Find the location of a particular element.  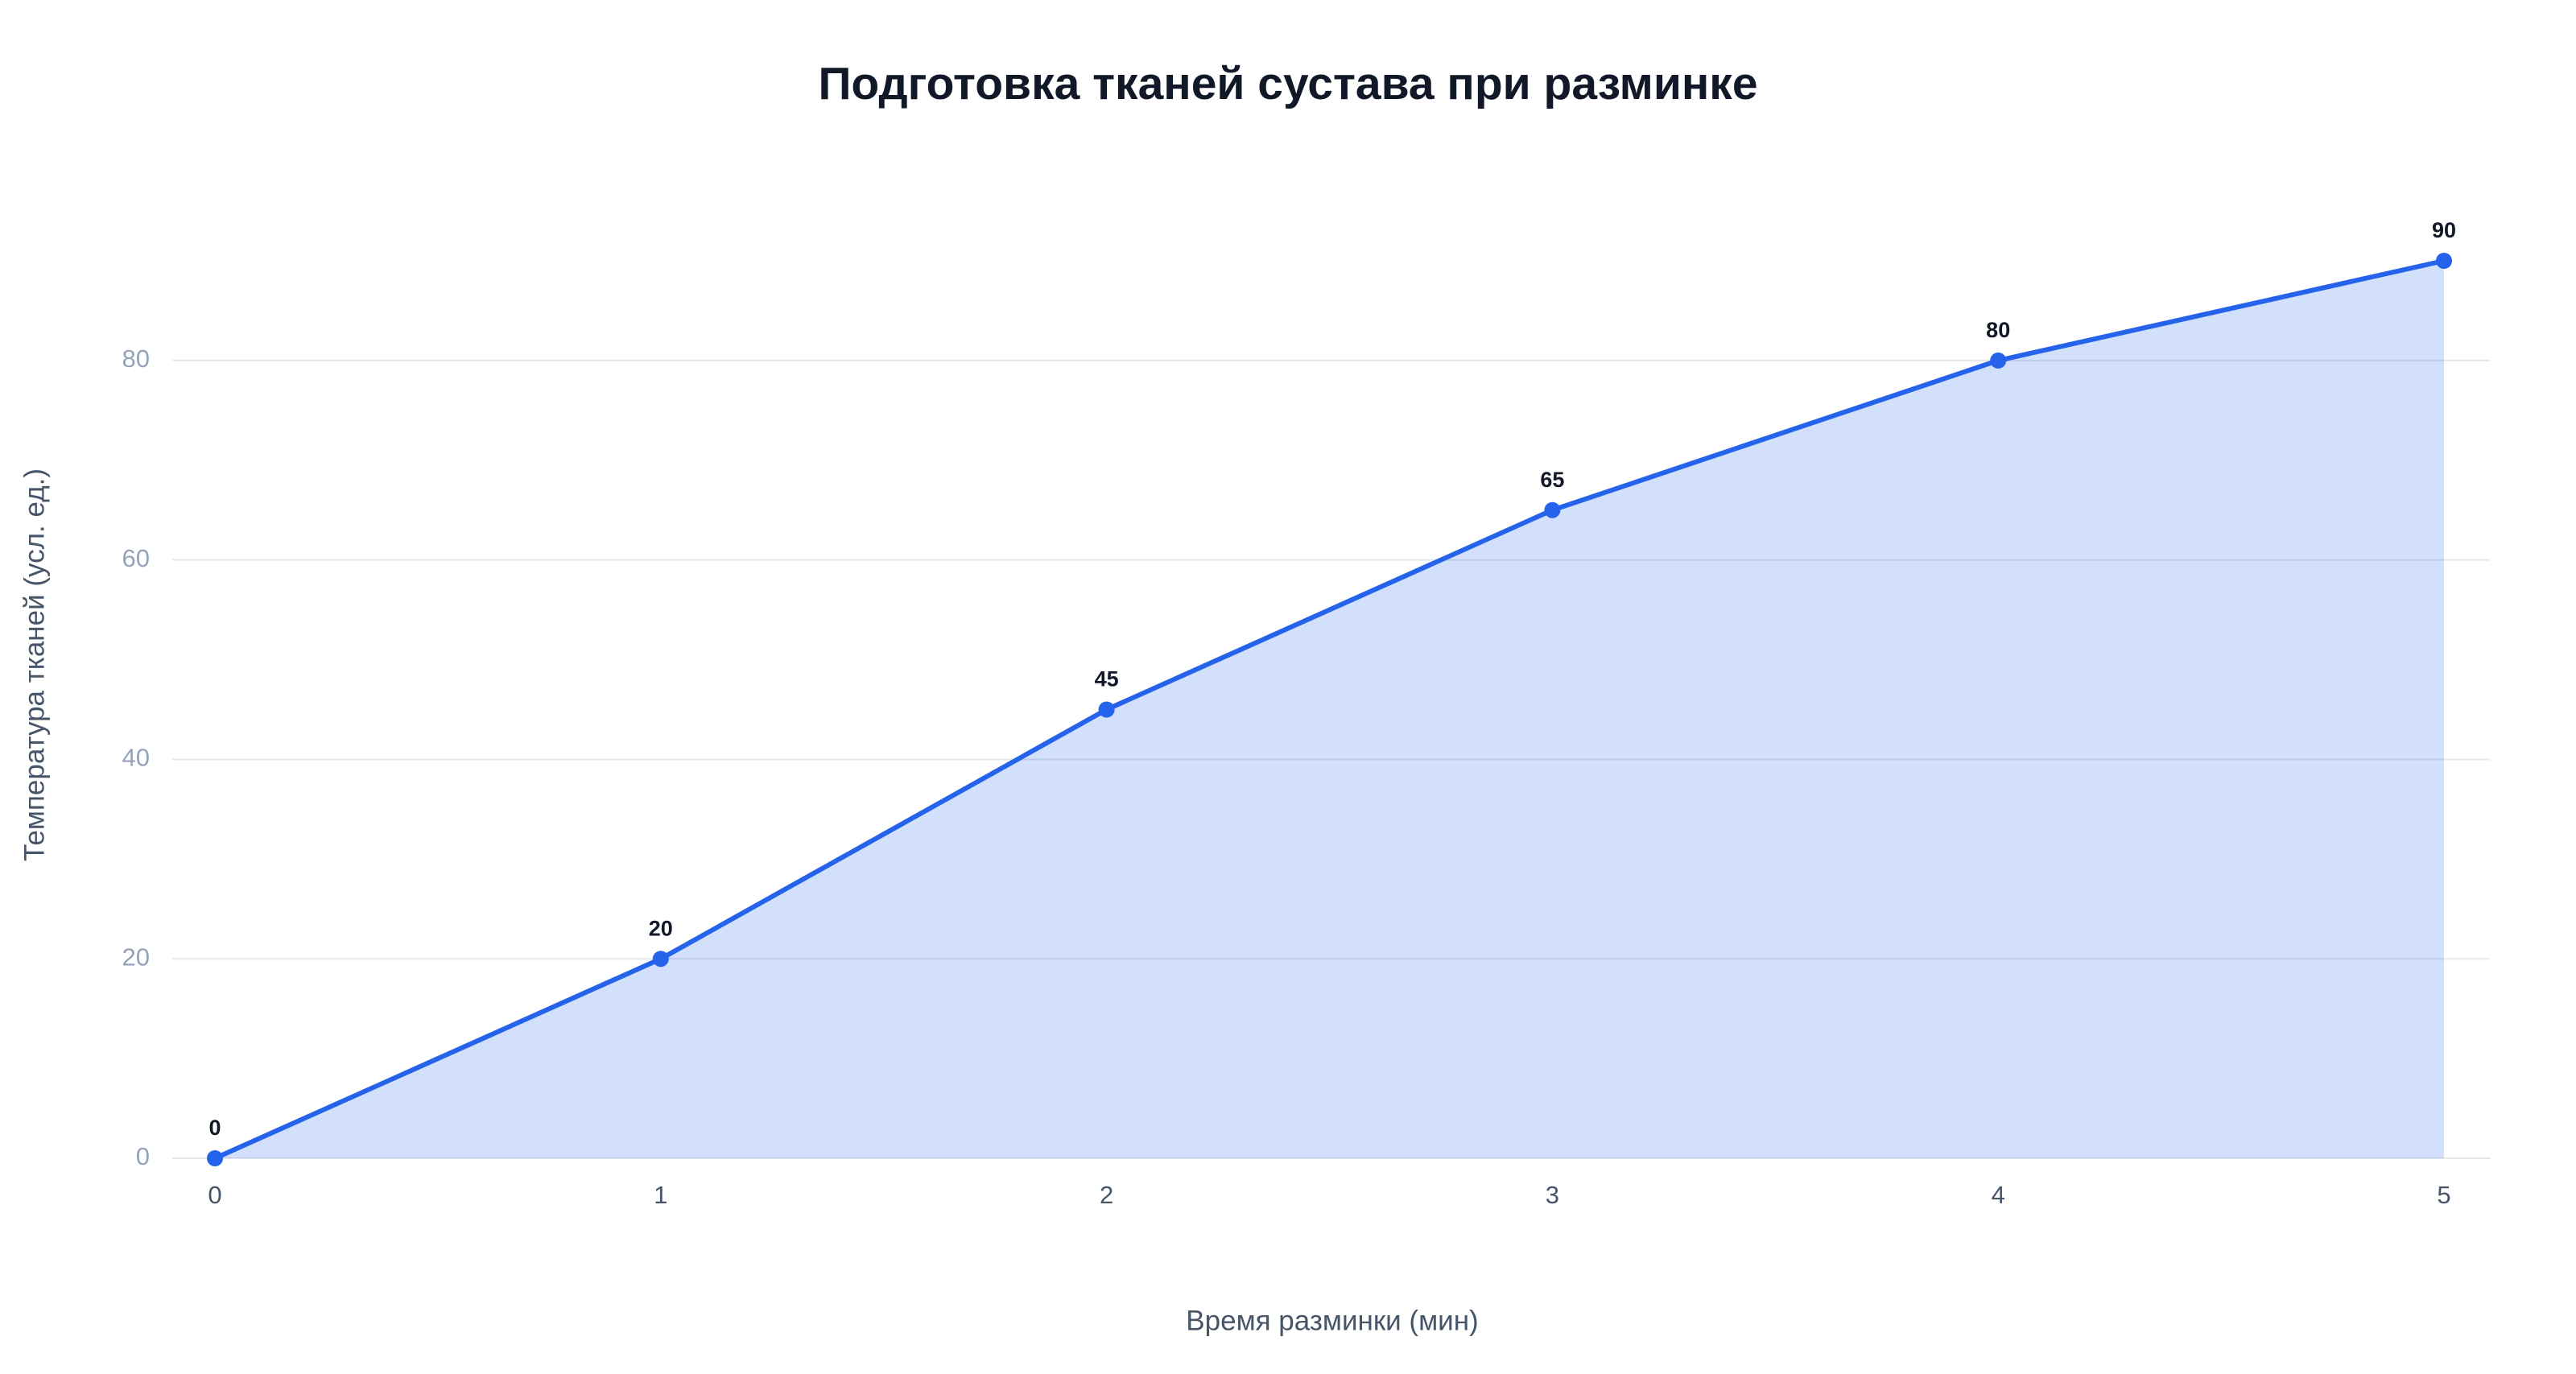

data-label: 20 is located at coordinates (661, 928).